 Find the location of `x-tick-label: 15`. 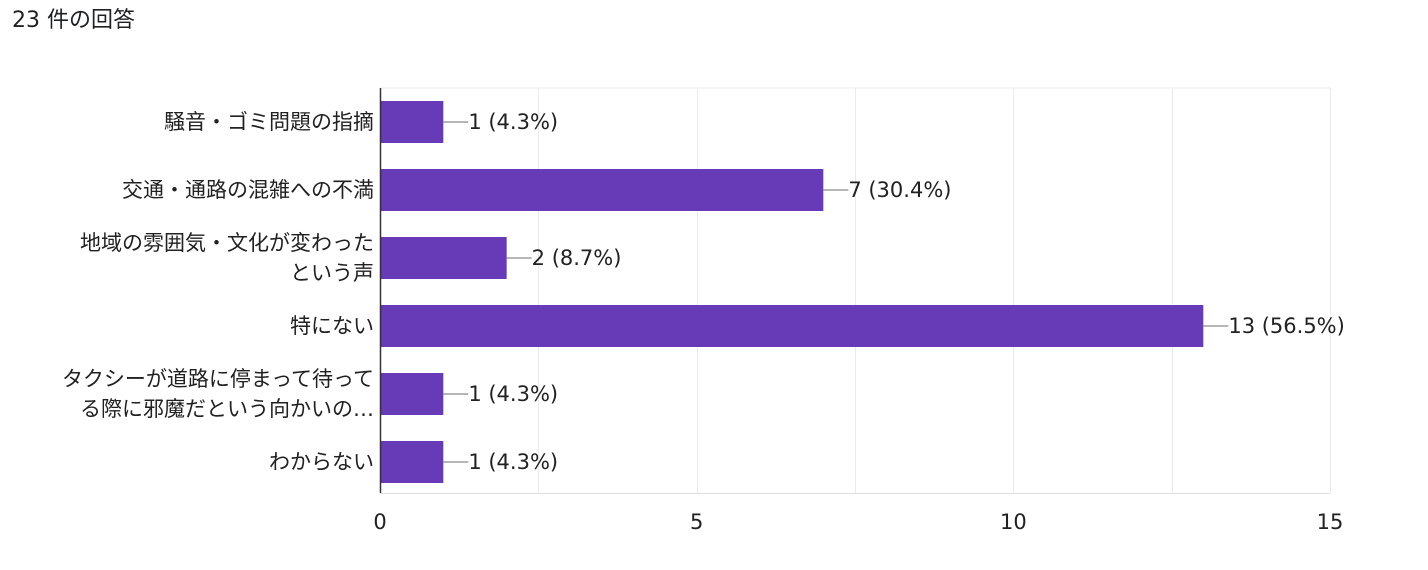

x-tick-label: 15 is located at coordinates (1330, 522).